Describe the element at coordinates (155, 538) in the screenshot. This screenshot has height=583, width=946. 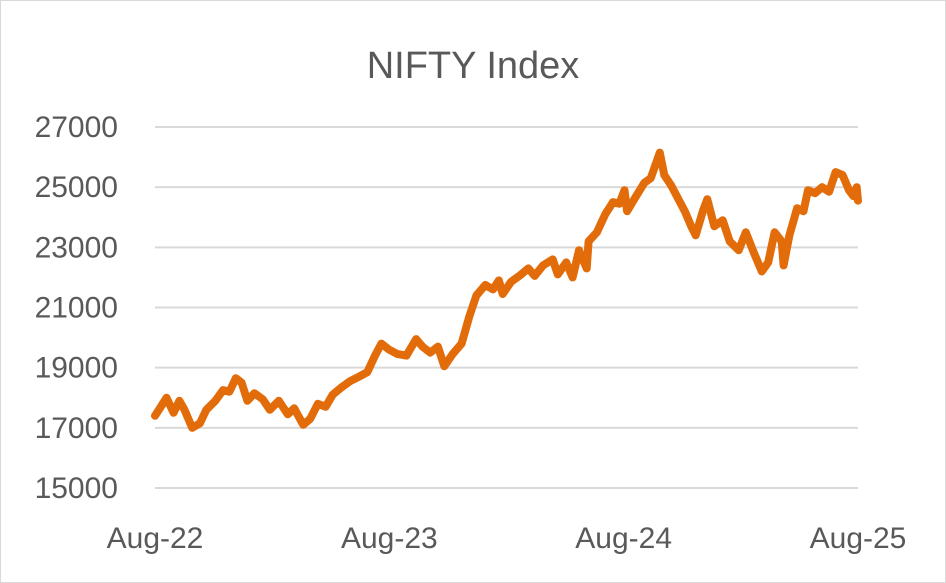
I see `x-tick-label: Aug-22` at that location.